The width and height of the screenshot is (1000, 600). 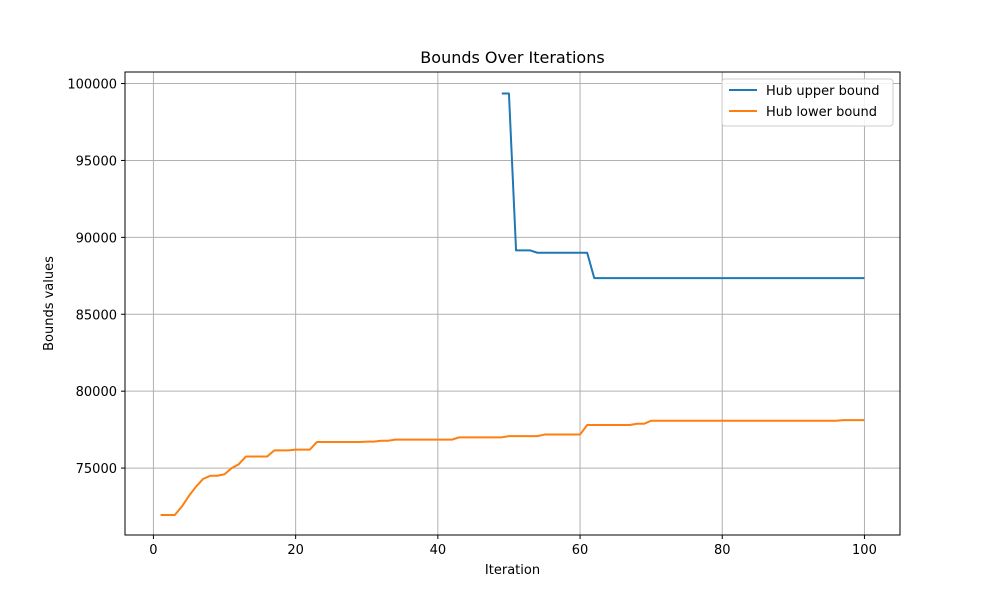 I want to click on x-tick-label: 80, so click(x=722, y=550).